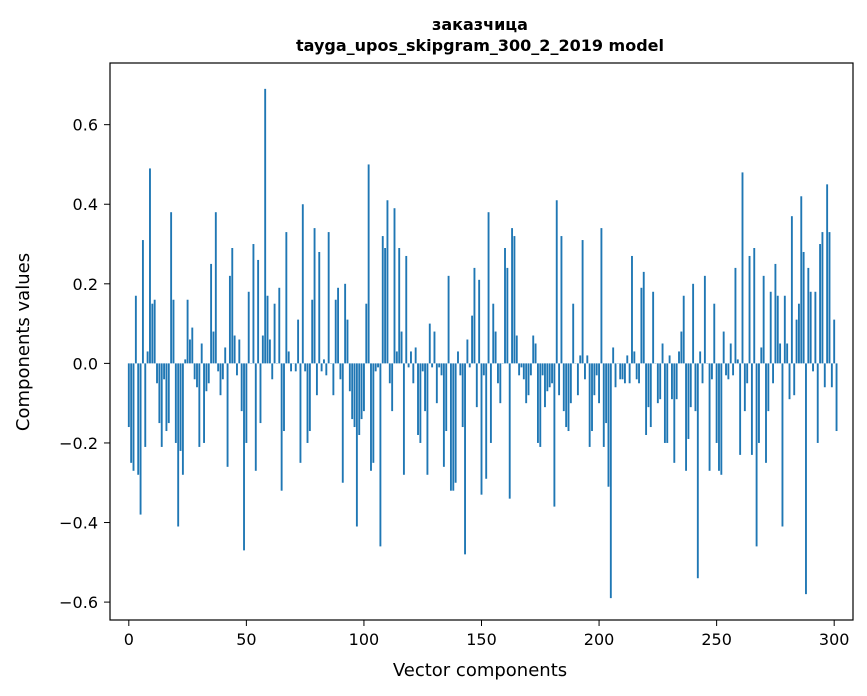  What do you see at coordinates (599, 639) in the screenshot?
I see `x-tick-label: 200` at bounding box center [599, 639].